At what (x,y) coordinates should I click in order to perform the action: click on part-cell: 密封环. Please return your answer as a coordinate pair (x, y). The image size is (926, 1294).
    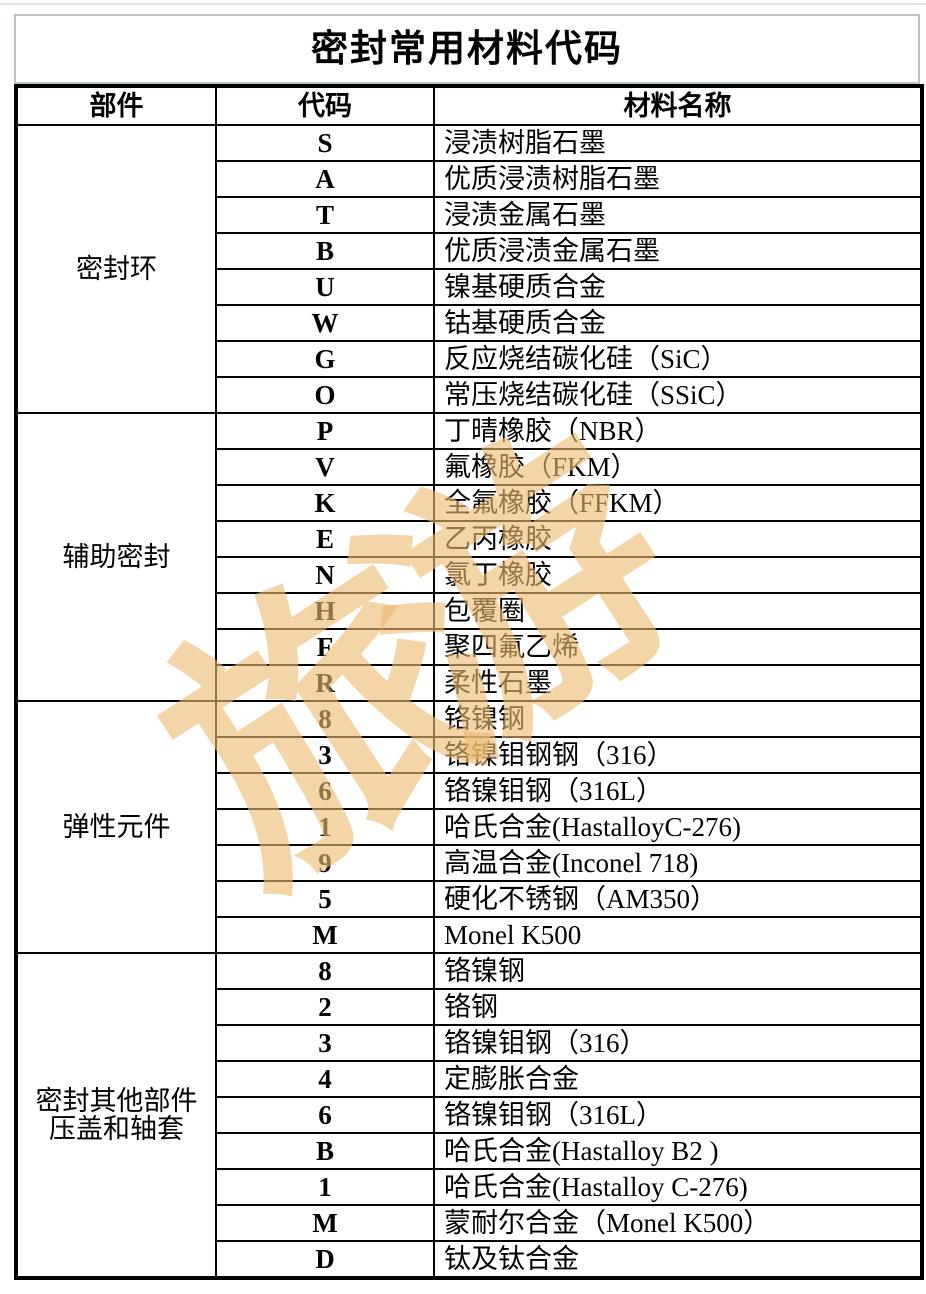
    Looking at the image, I should click on (116, 269).